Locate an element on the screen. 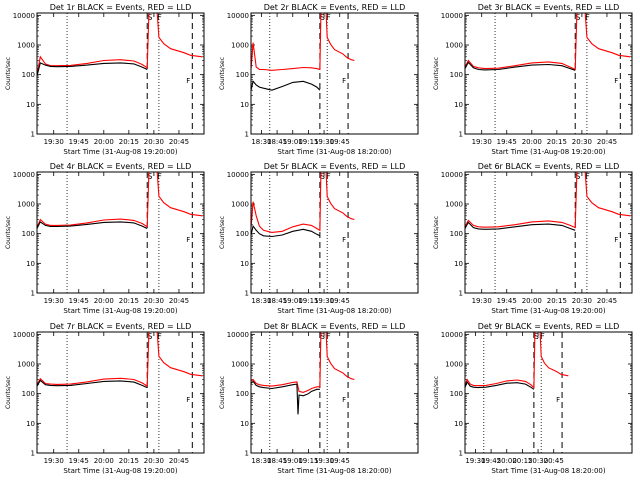 The height and width of the screenshot is (484, 640). panel-title: Det 1r BLACK = Events, RED = LLD is located at coordinates (121, 7).